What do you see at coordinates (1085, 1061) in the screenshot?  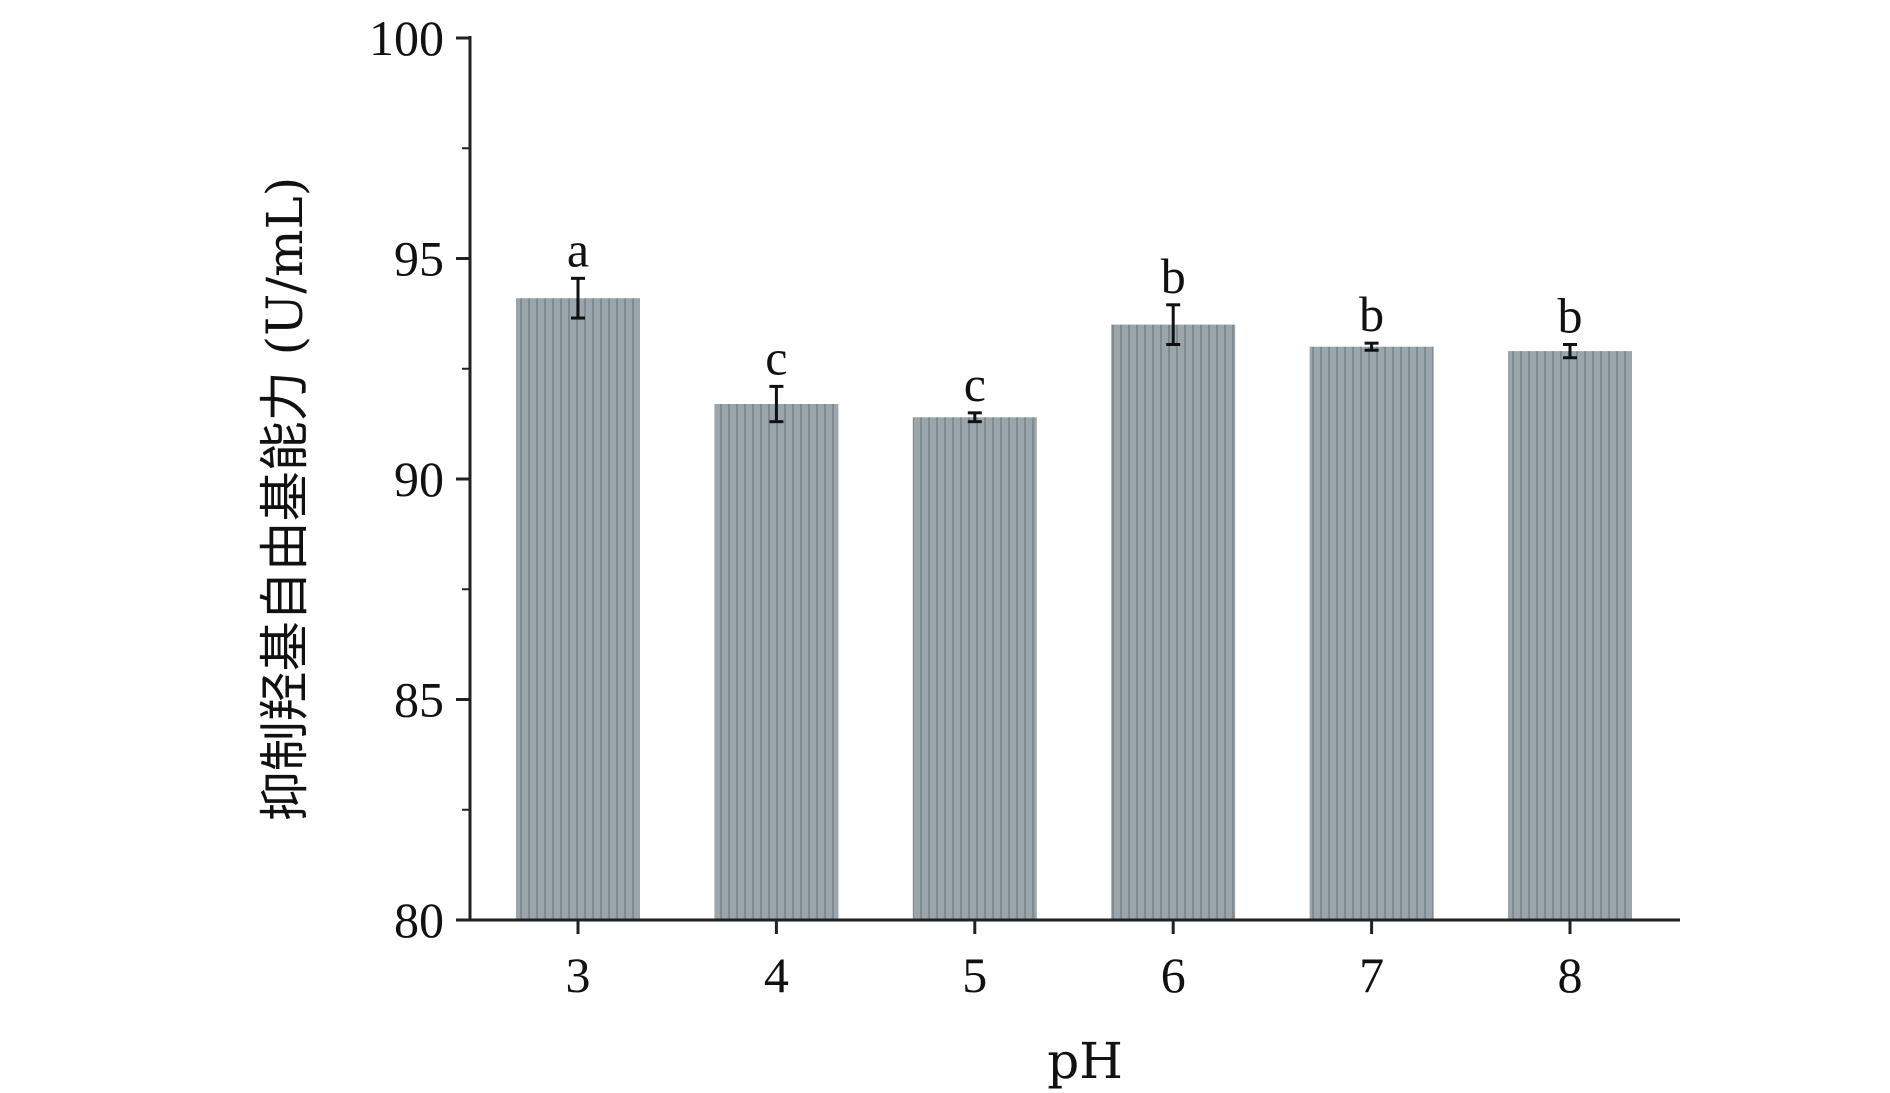 I see `x-axis-title: pH` at bounding box center [1085, 1061].